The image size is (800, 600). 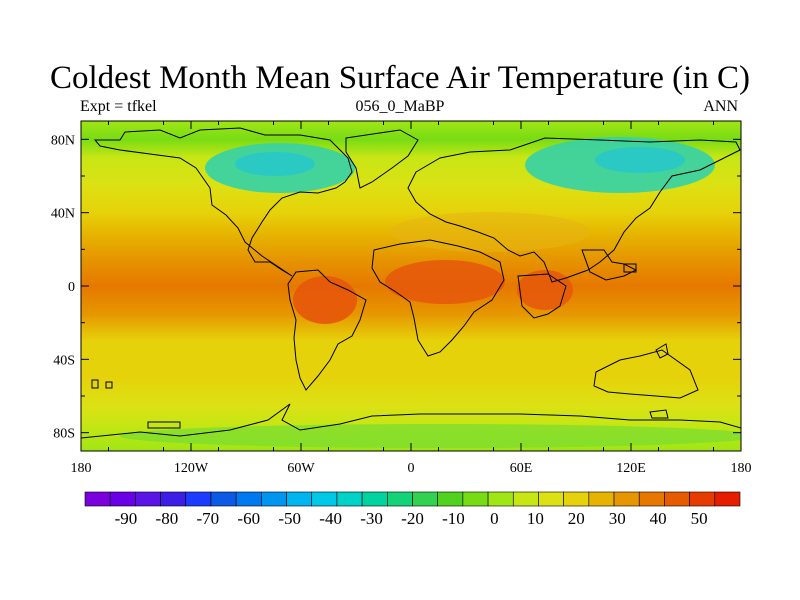 What do you see at coordinates (658, 518) in the screenshot?
I see `colorbar-label: 40` at bounding box center [658, 518].